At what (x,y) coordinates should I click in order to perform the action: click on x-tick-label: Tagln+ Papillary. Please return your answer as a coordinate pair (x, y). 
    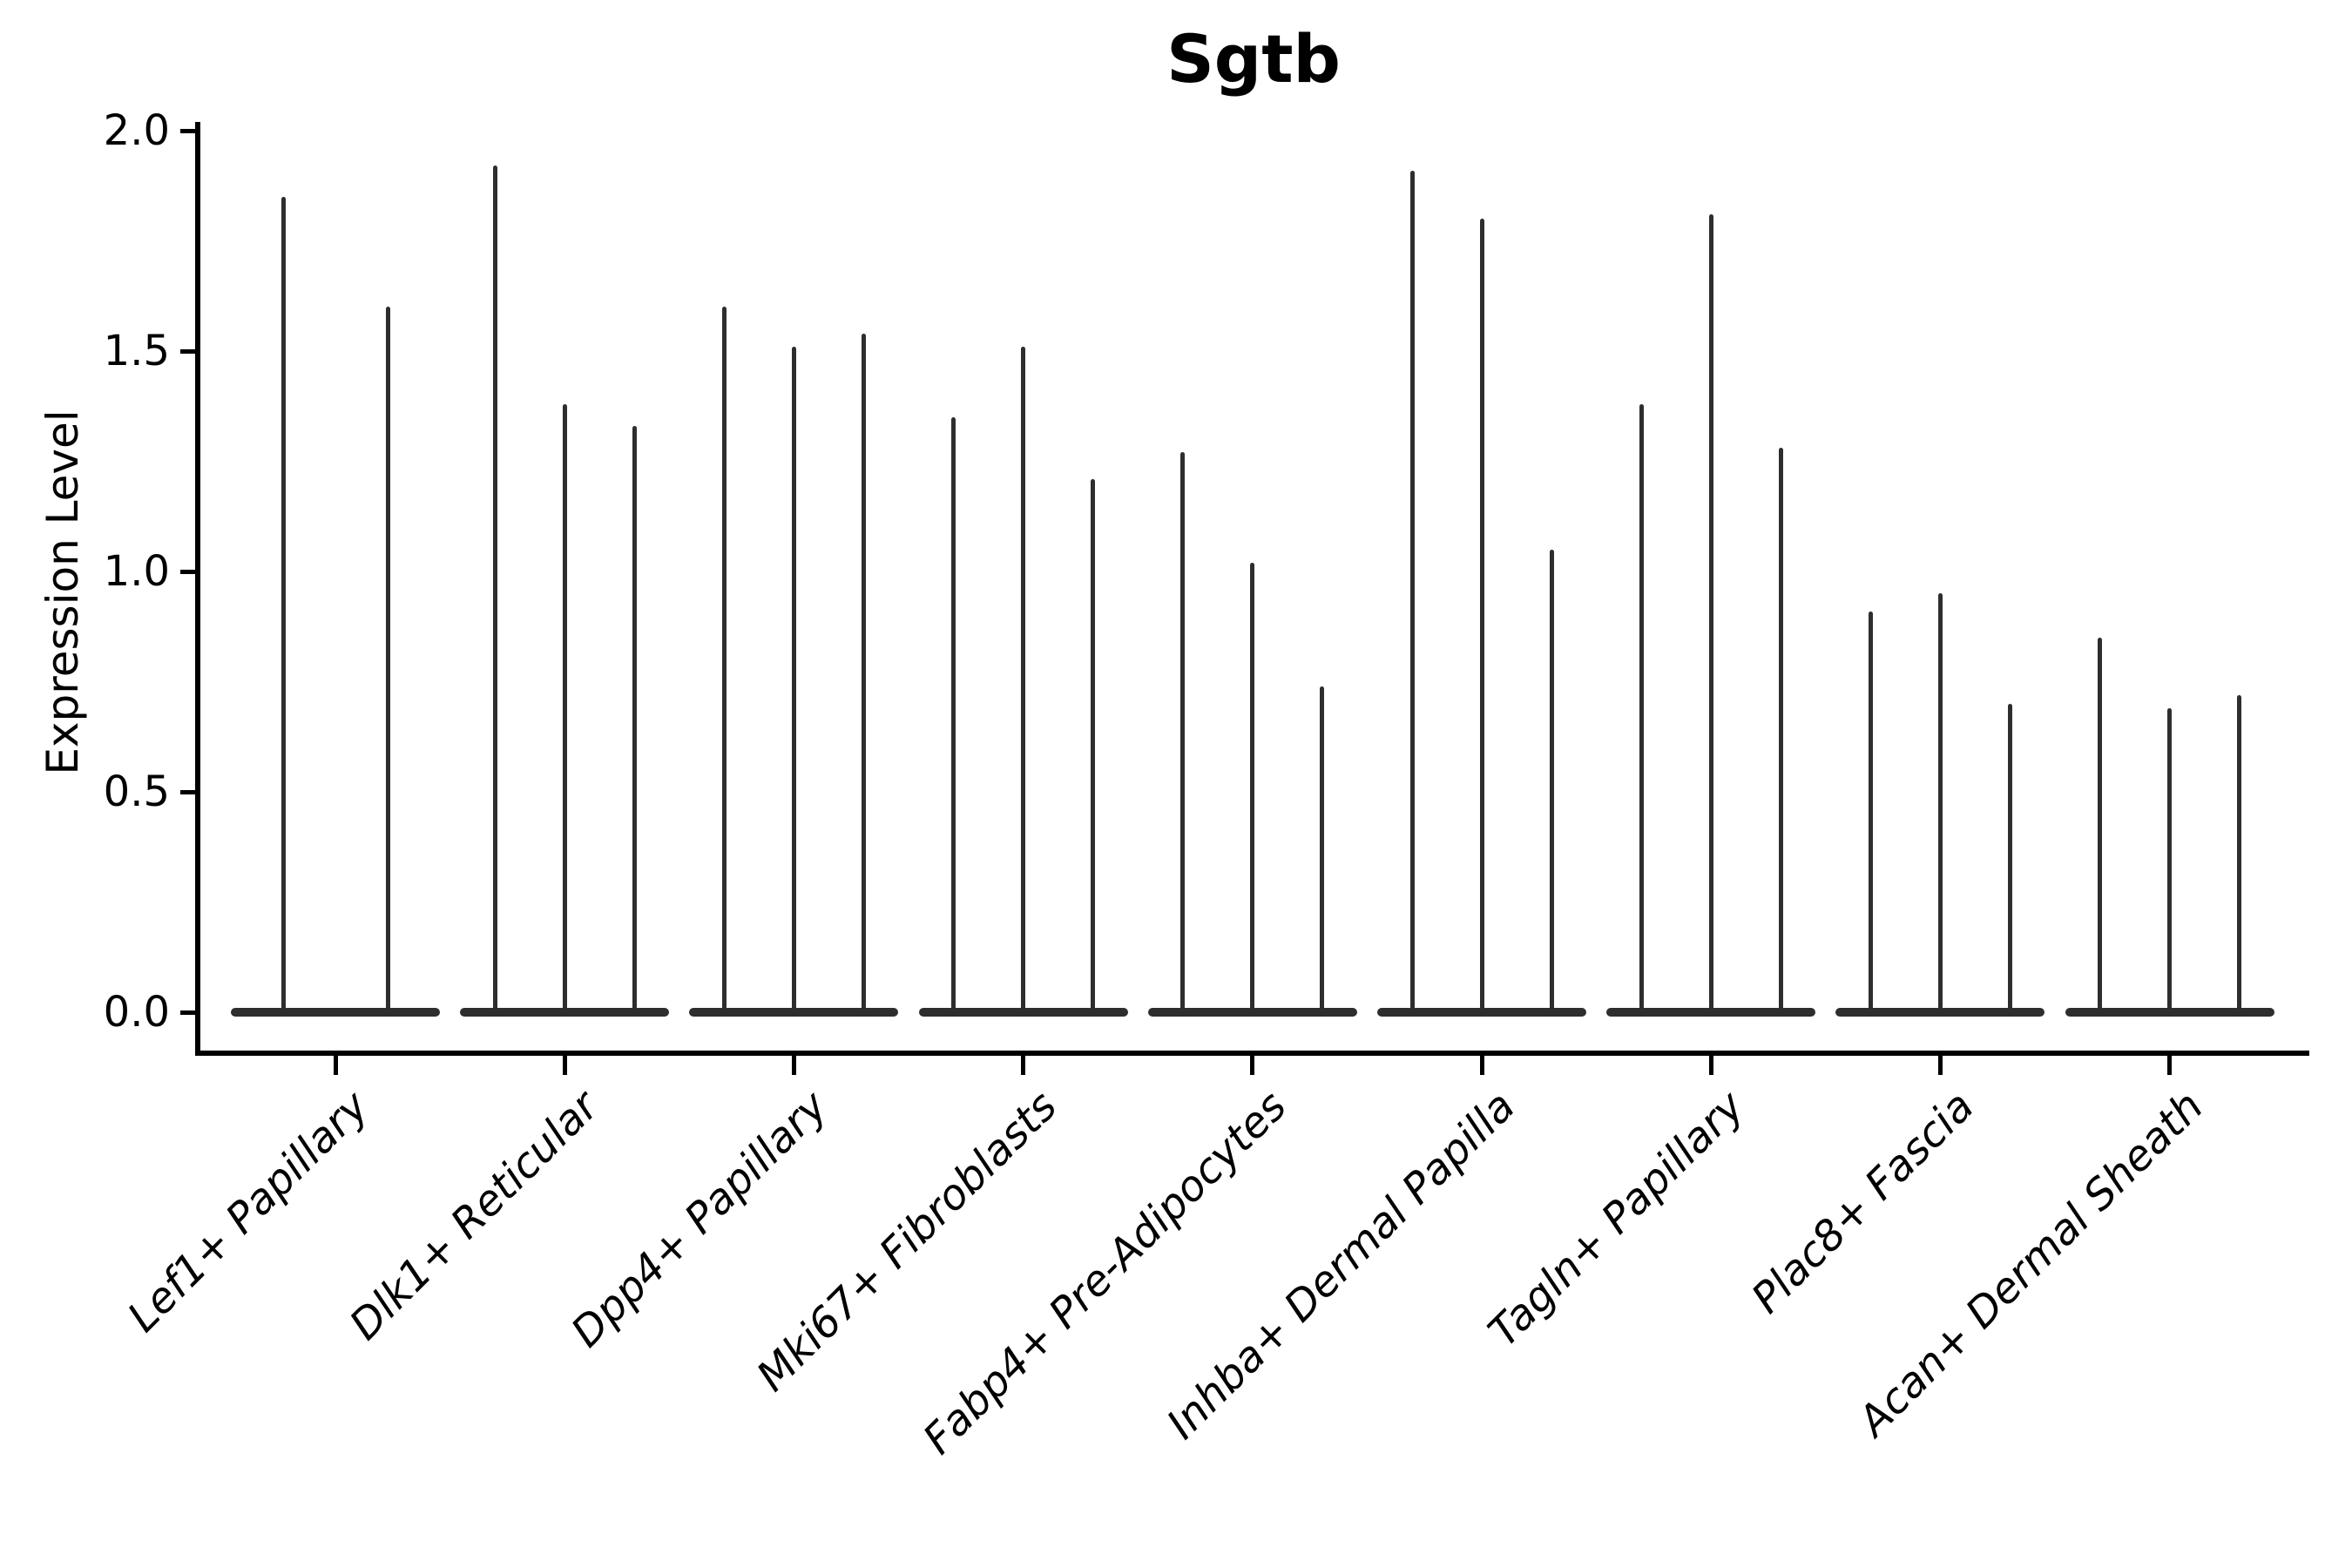
    Looking at the image, I should click on (1616, 1219).